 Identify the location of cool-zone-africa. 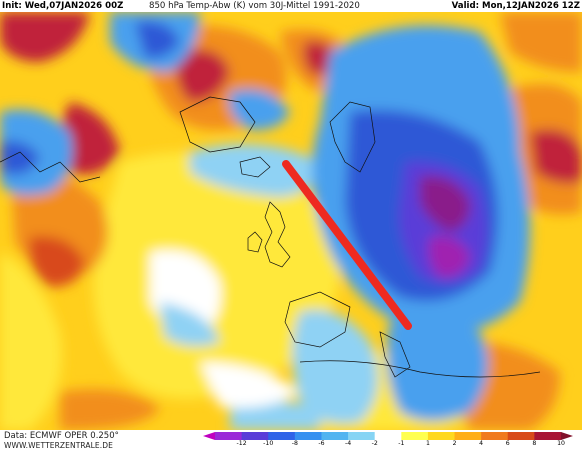
(275, 415).